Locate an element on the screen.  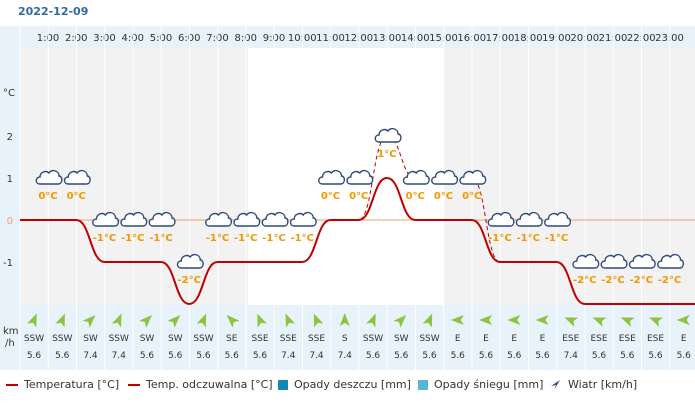
legend-feels-like: Temp. odczuwalna [°C] is located at coordinates (200, 384).